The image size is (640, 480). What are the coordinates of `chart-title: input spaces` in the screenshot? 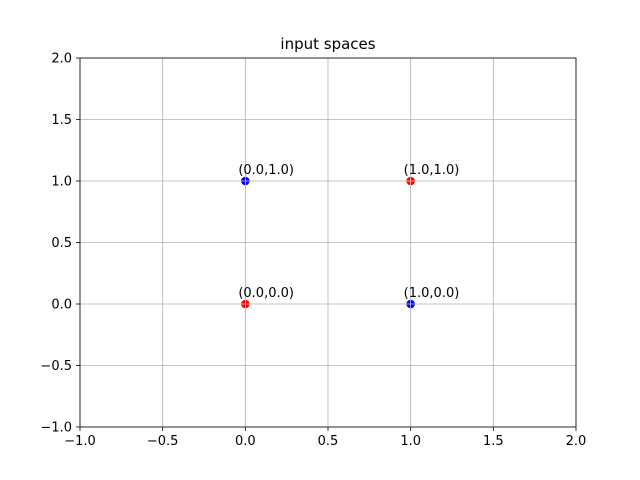 It's located at (327, 44).